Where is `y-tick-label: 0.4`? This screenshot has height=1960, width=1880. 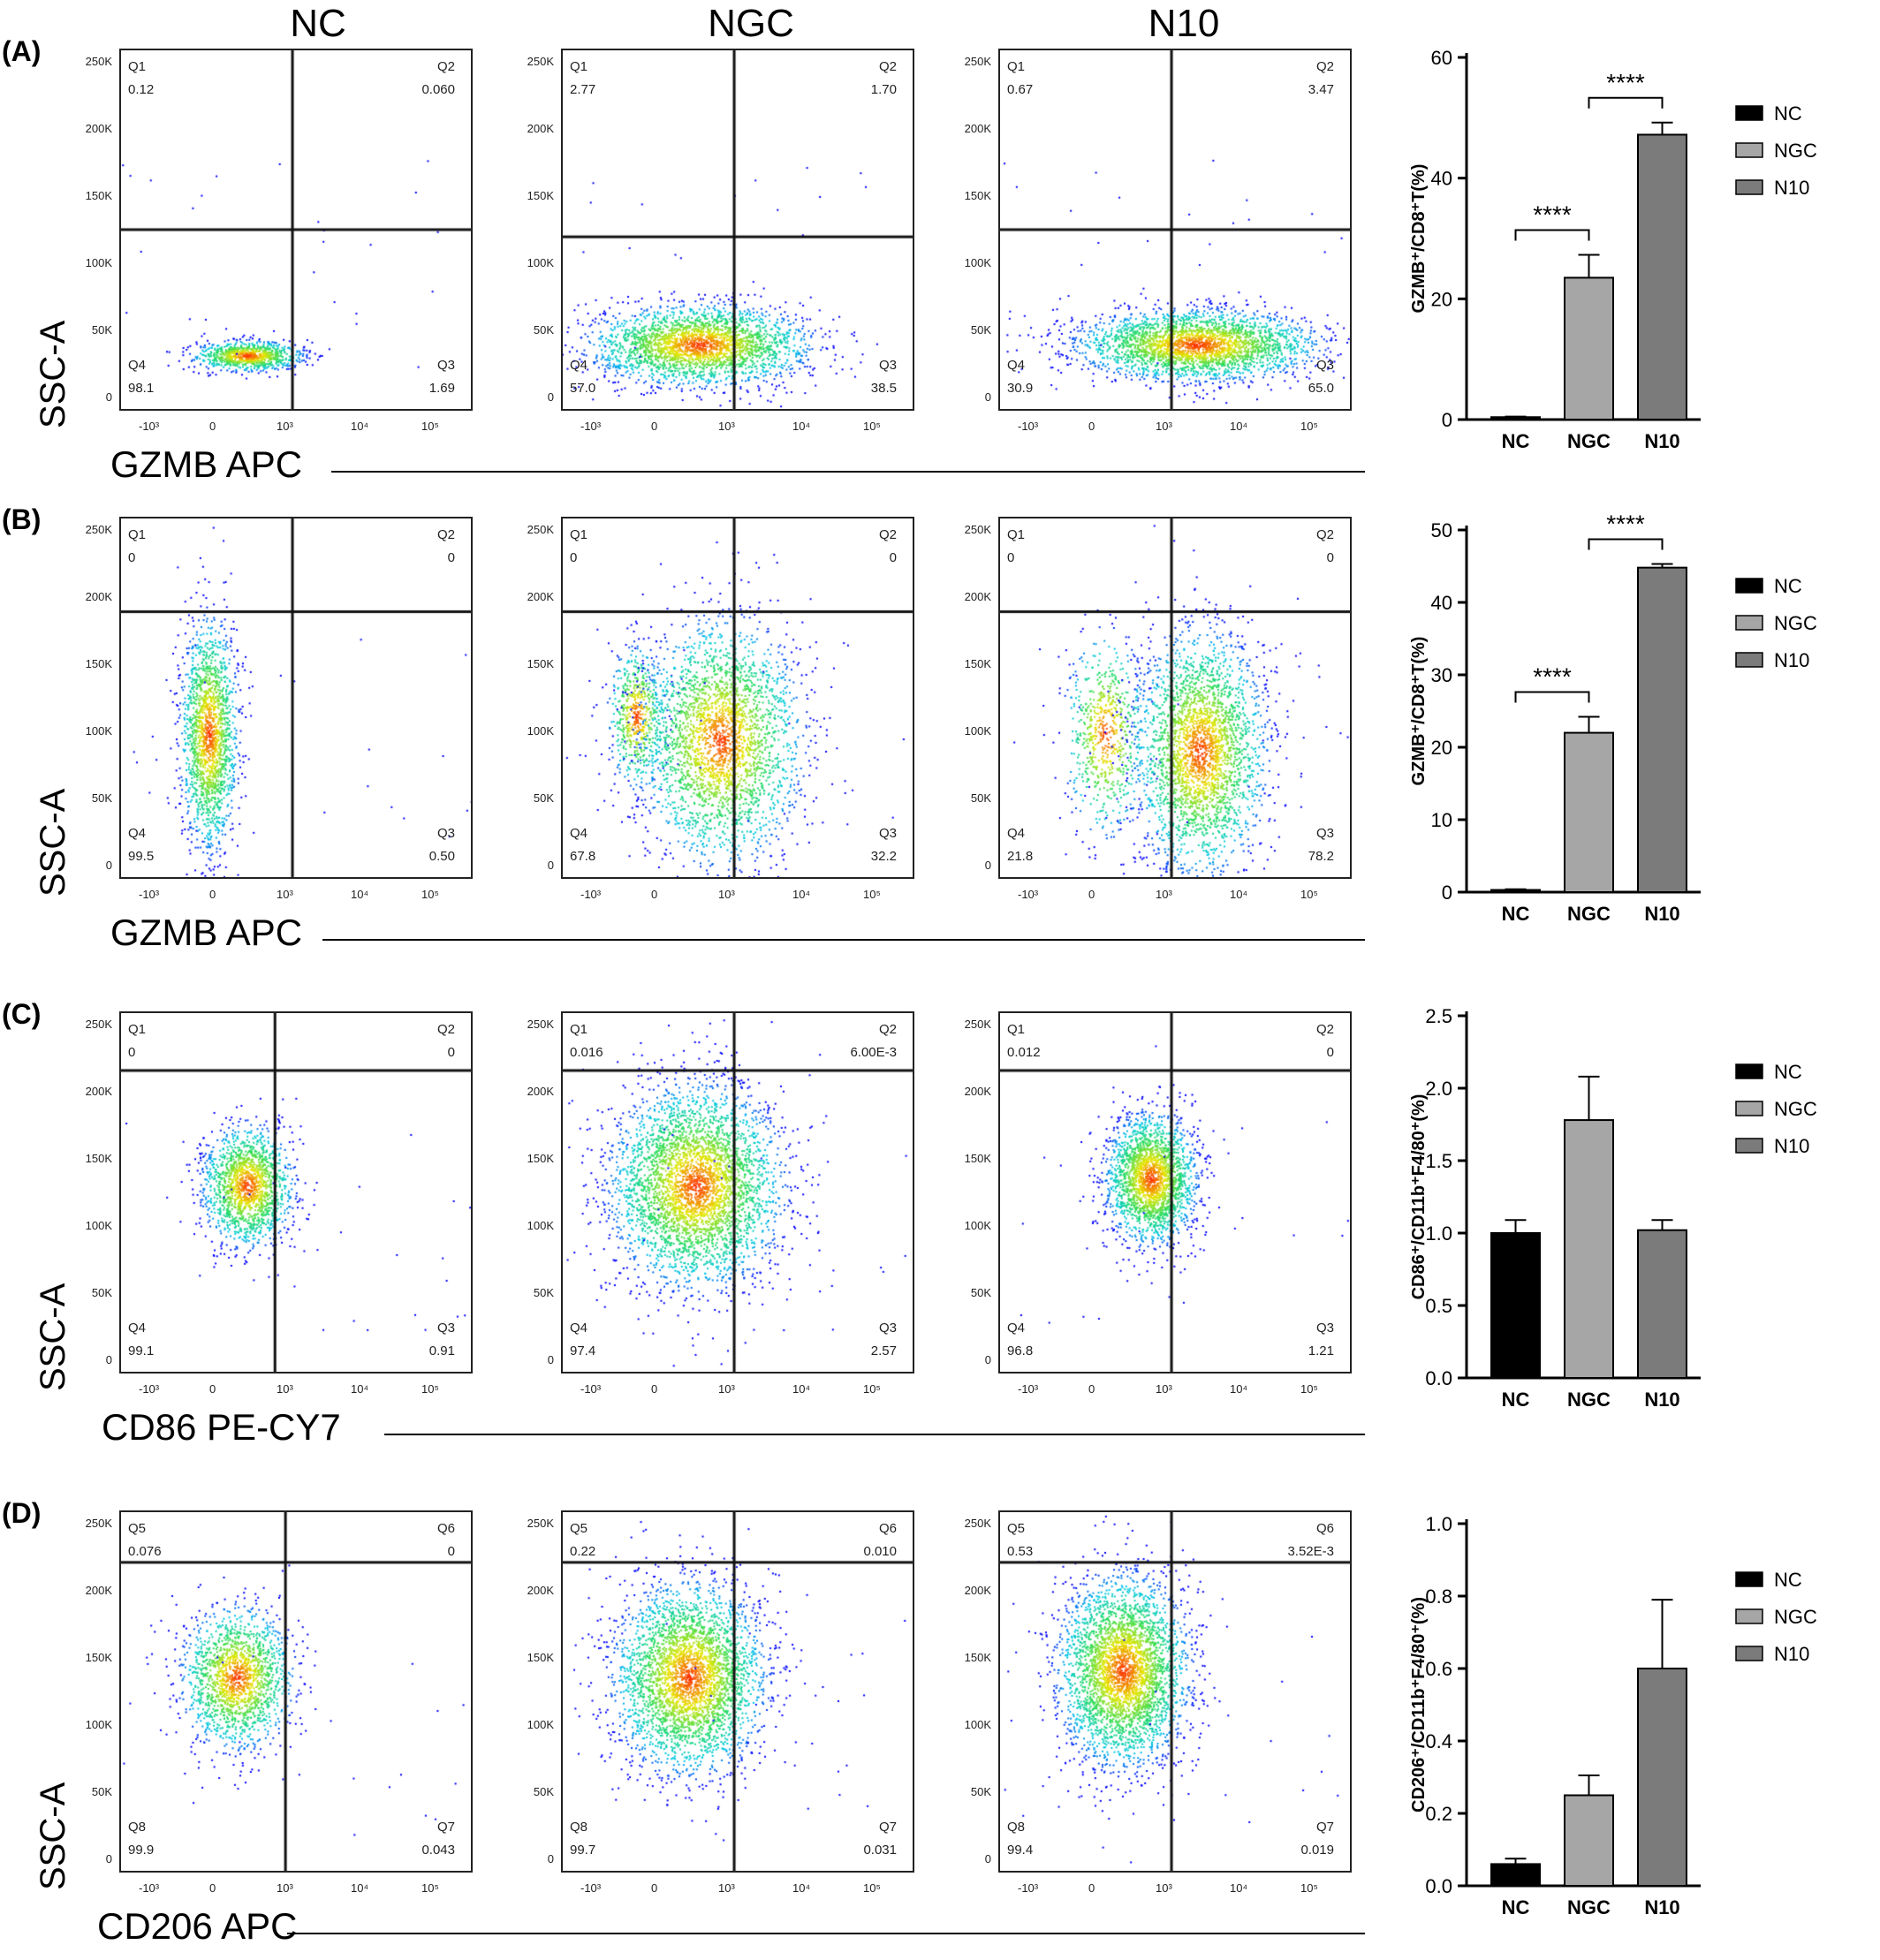
y-tick-label: 0.4 is located at coordinates (1439, 1741).